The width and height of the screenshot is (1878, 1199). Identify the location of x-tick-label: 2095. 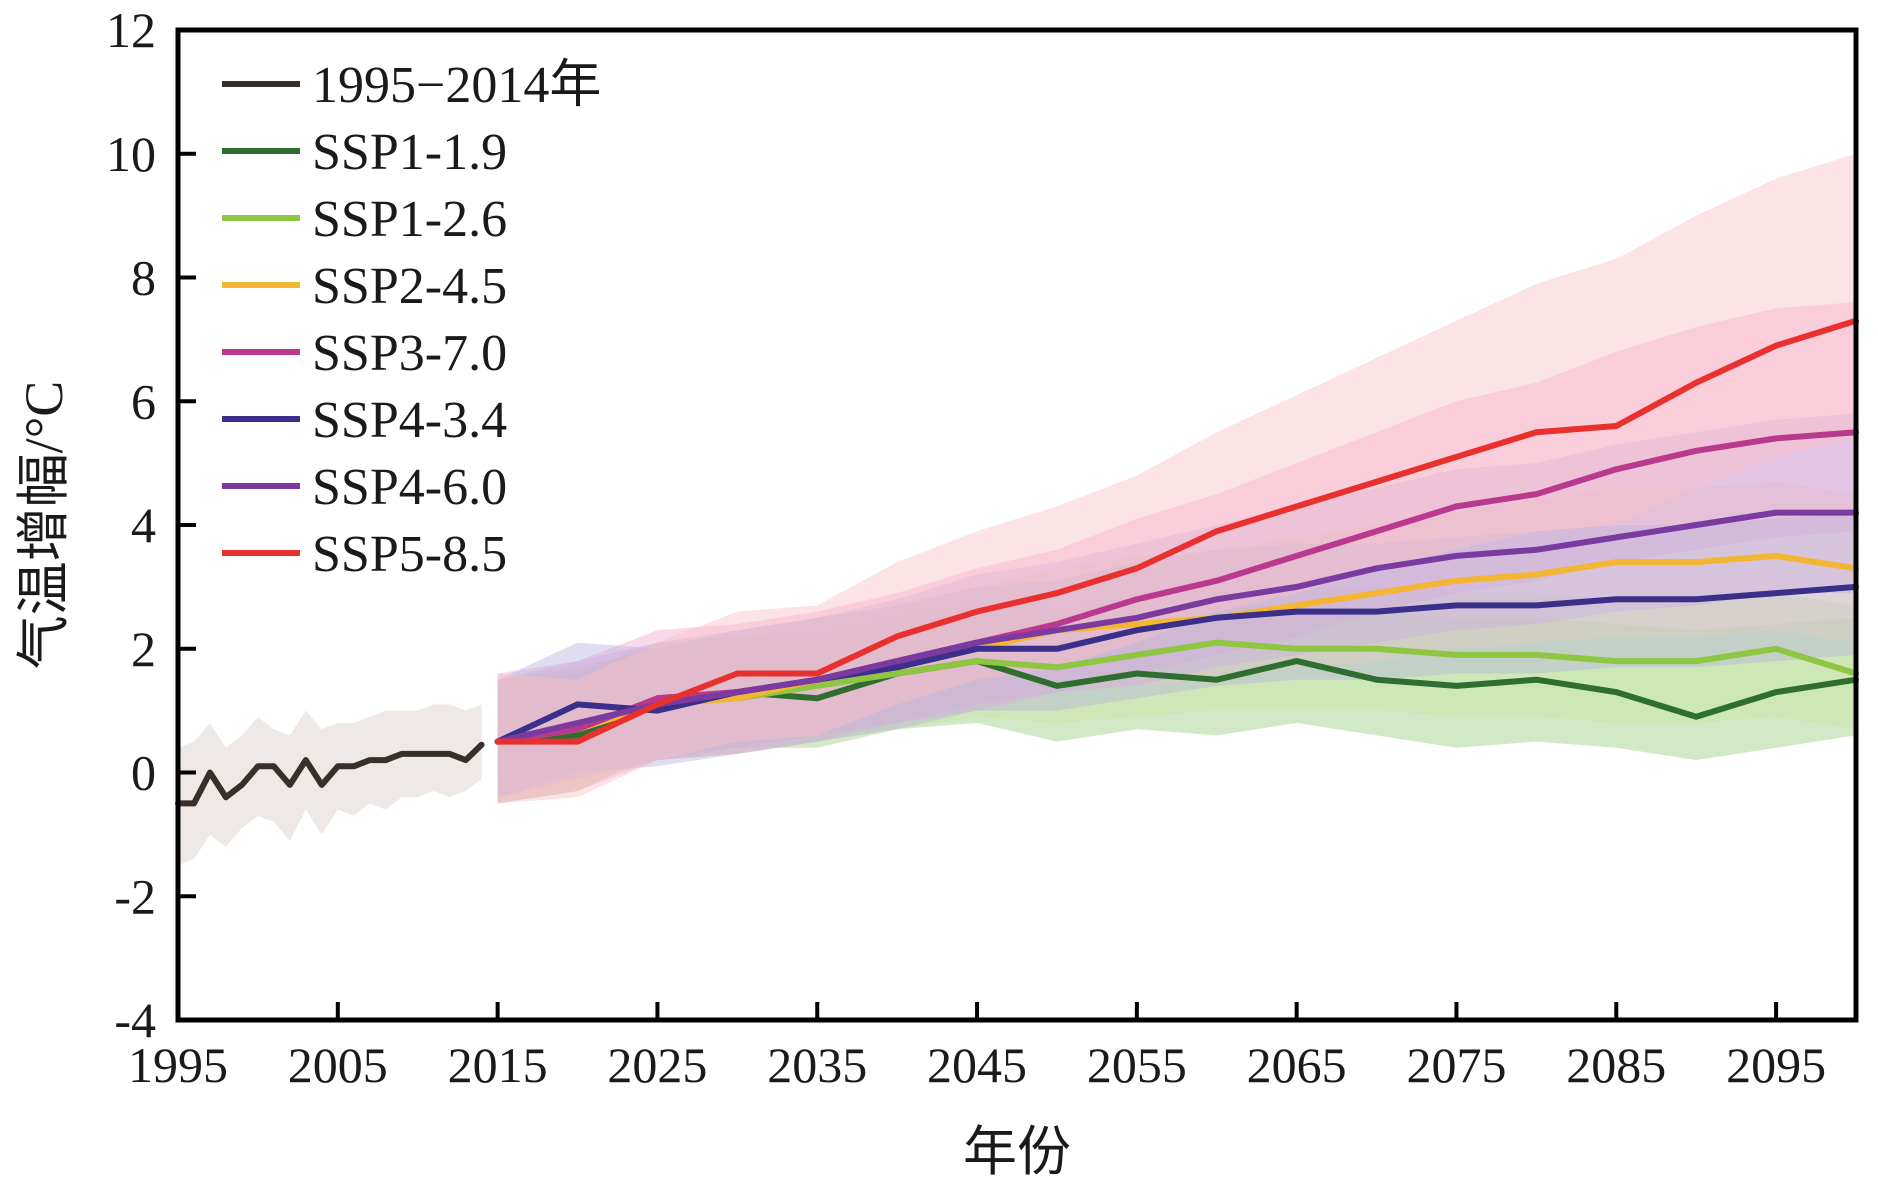
(1776, 1065).